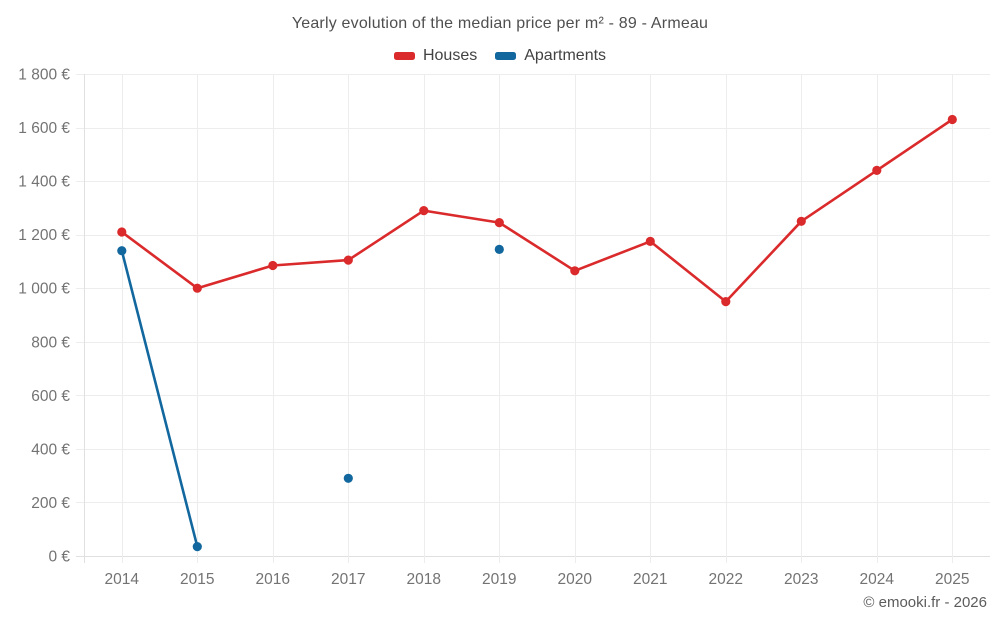  Describe the element at coordinates (50, 449) in the screenshot. I see `y-tick-label: 400 €` at that location.